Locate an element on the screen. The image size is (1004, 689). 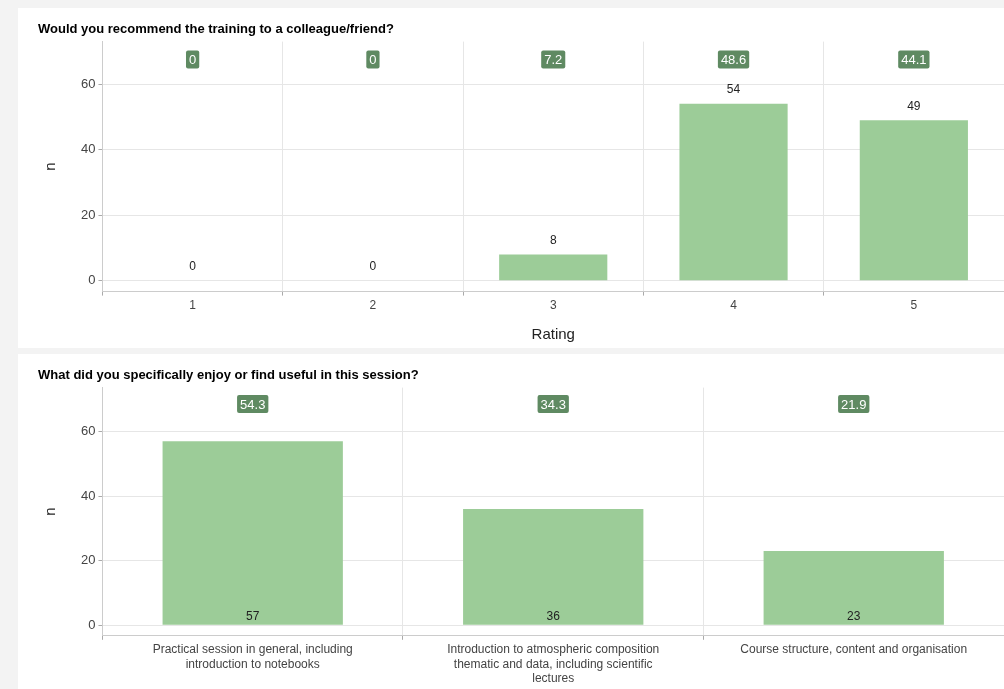
x-tick-label: 4 is located at coordinates (734, 305).